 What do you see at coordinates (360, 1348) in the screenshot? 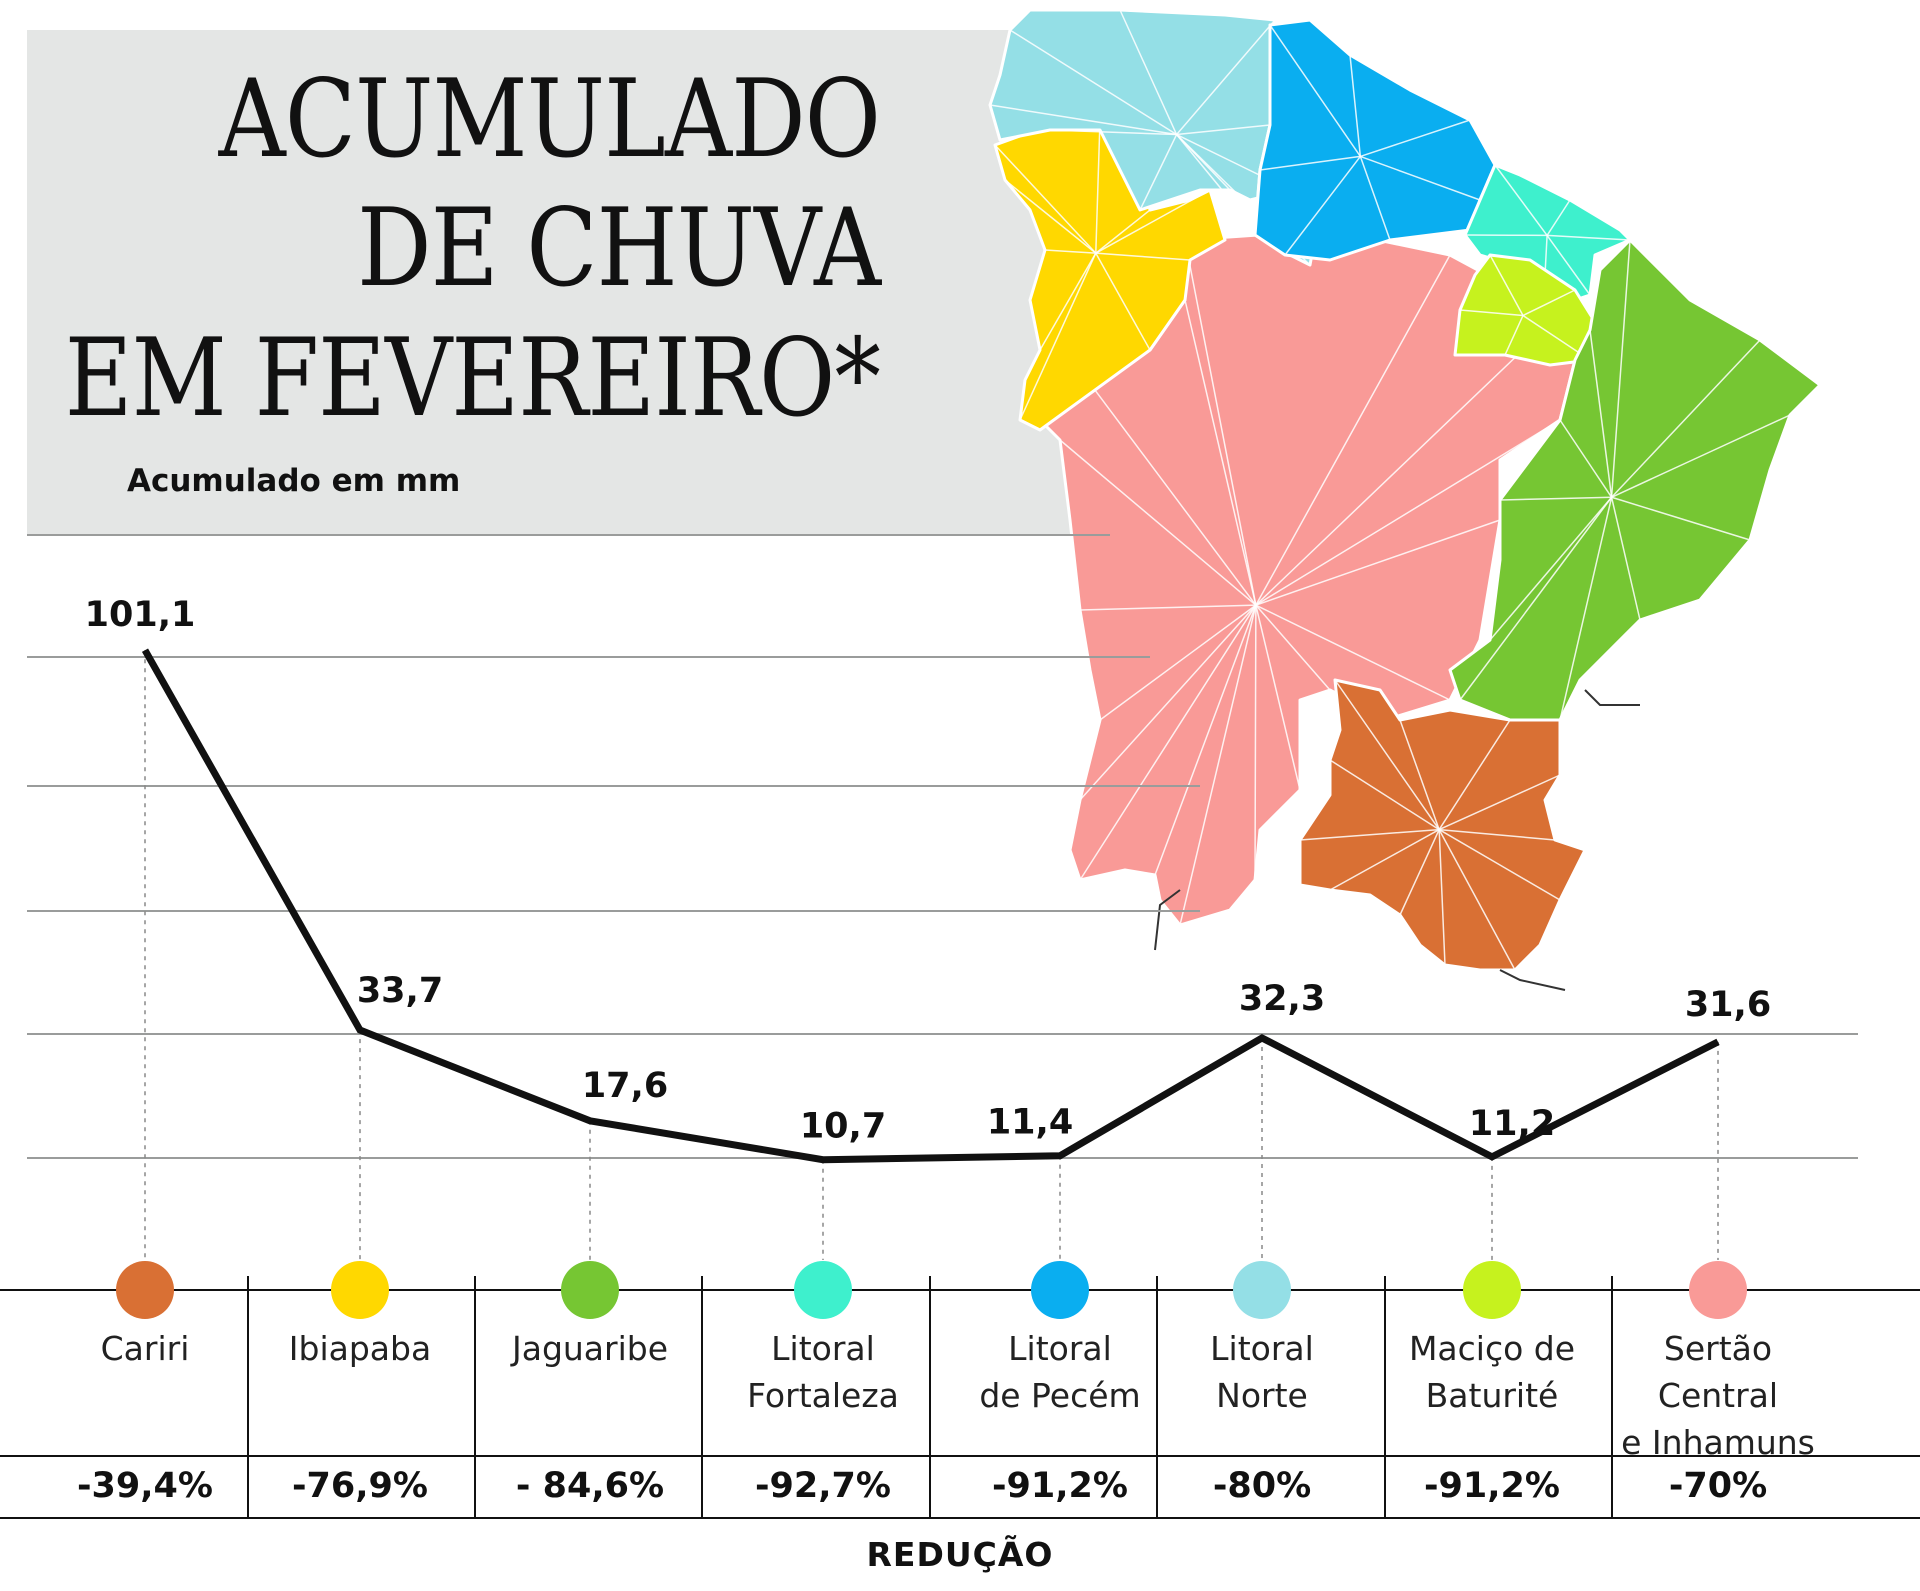
I see `region-label-1: Ibiapaba` at bounding box center [360, 1348].